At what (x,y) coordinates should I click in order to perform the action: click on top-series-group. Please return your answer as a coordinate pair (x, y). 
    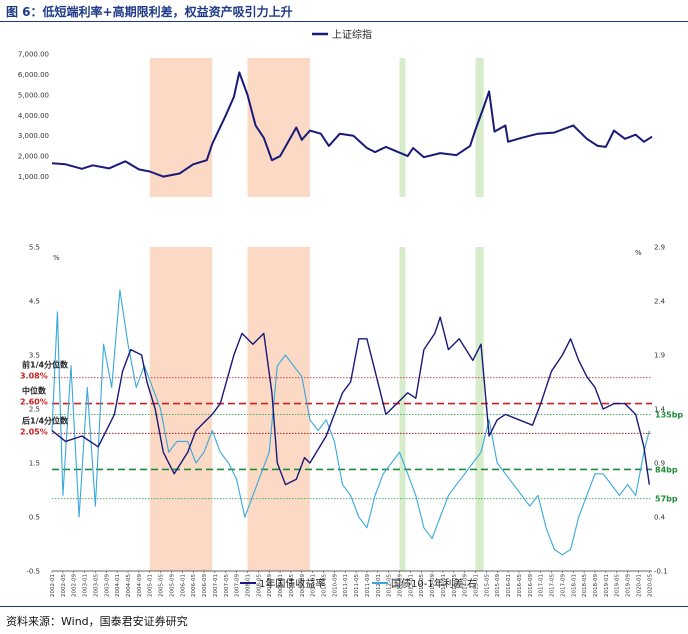
    Looking at the image, I should click on (352, 124).